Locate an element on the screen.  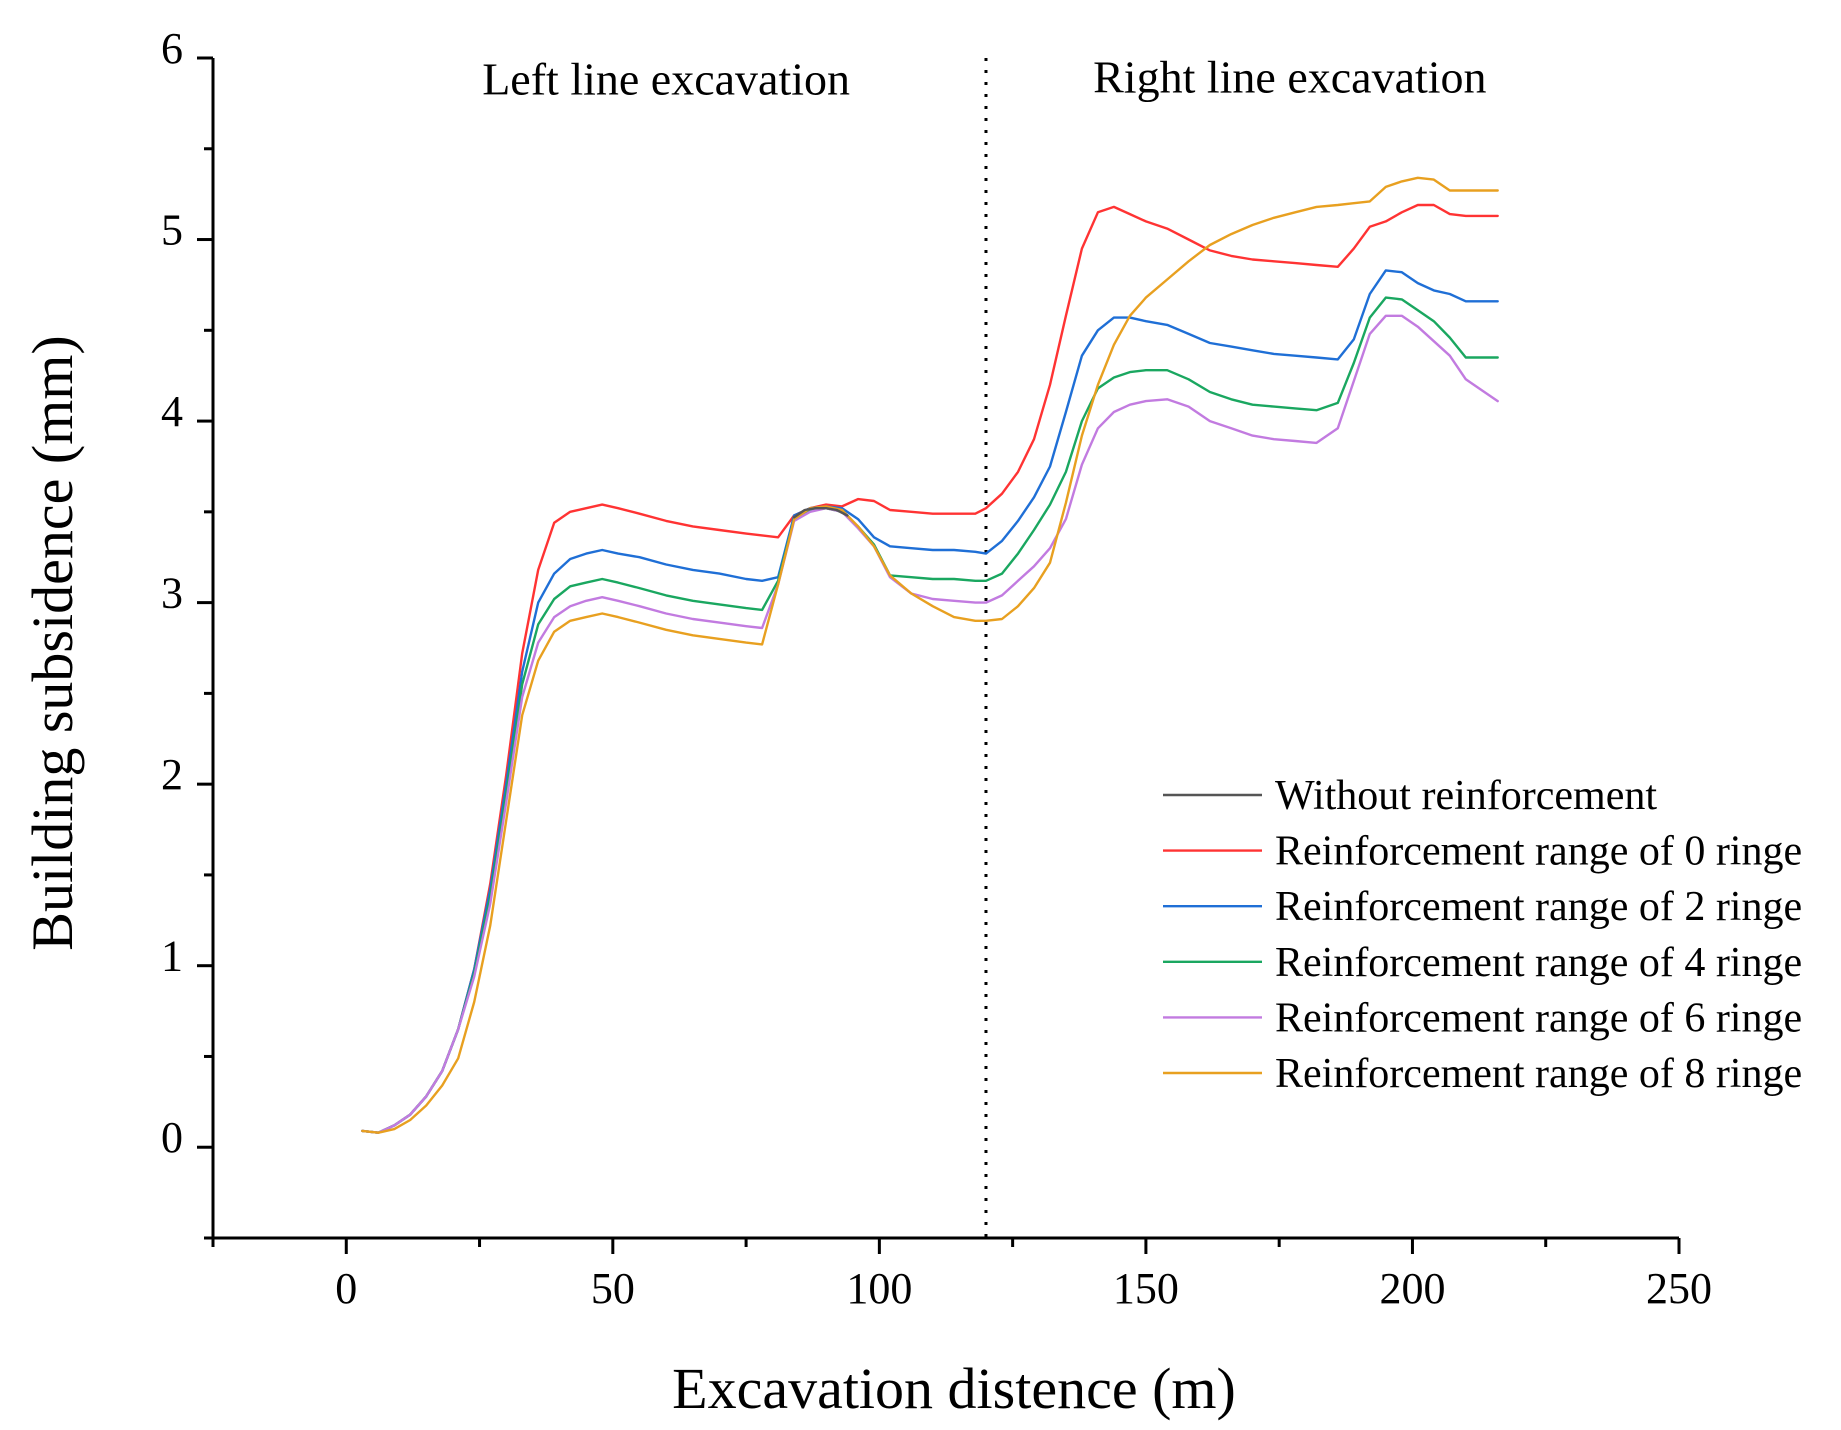
y-tick-label: 0 is located at coordinates (172, 1137).